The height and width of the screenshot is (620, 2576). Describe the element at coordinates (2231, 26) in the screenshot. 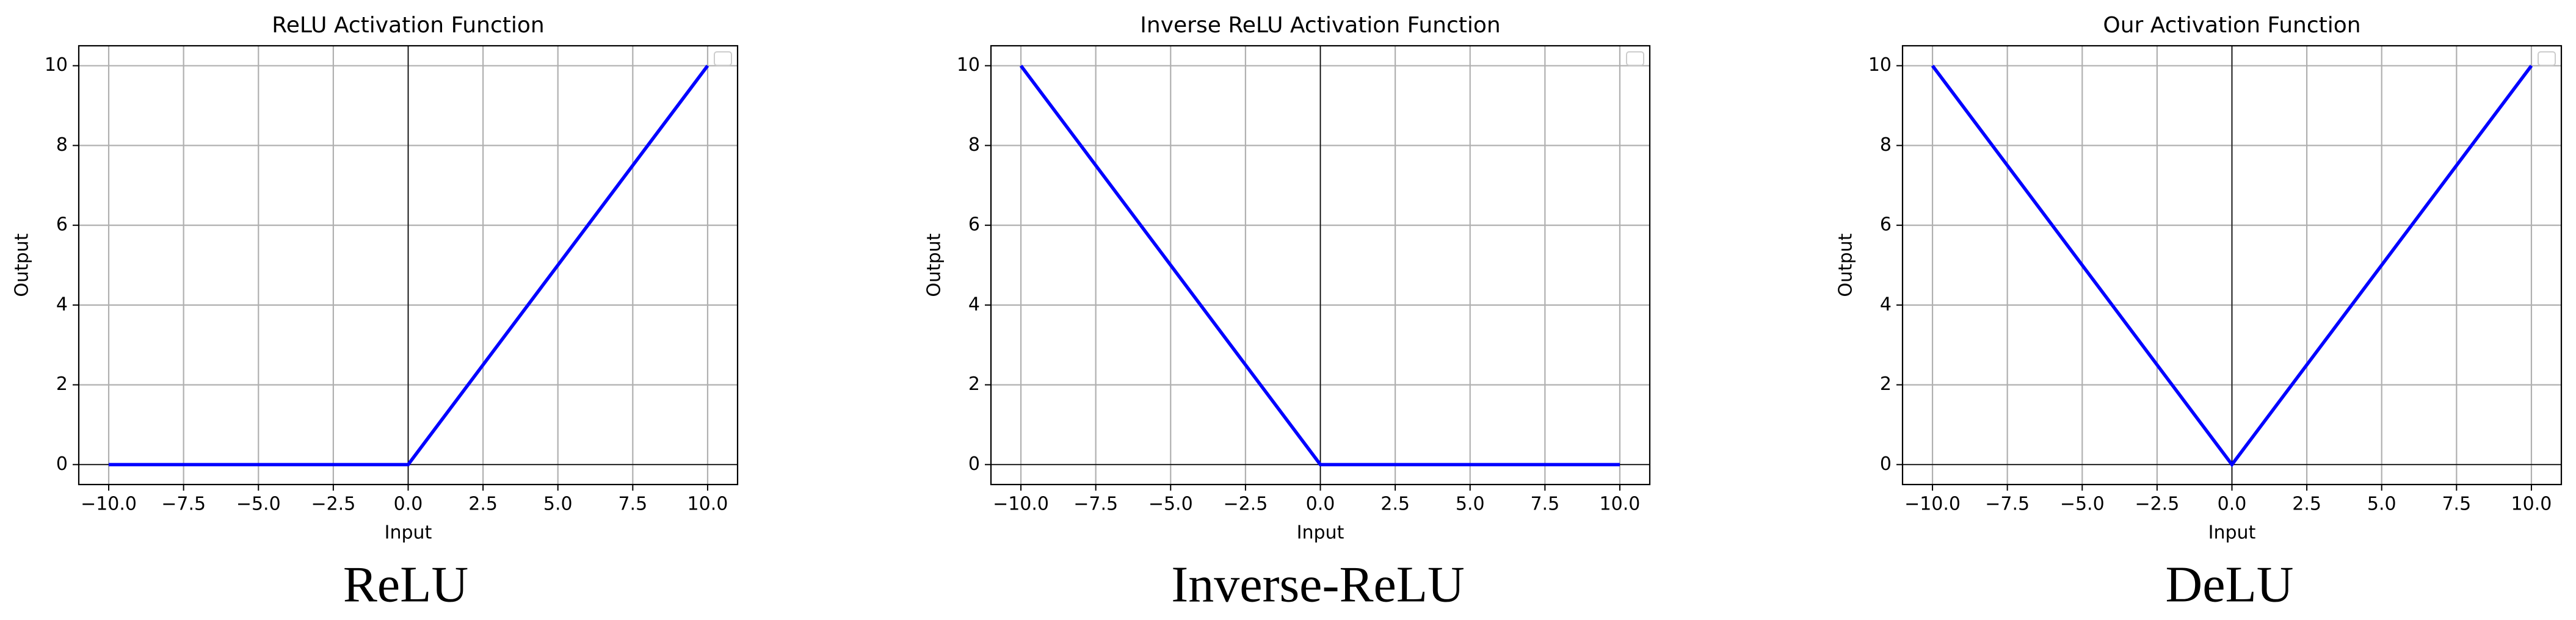

I see `chart-title: Our Activation Function` at that location.